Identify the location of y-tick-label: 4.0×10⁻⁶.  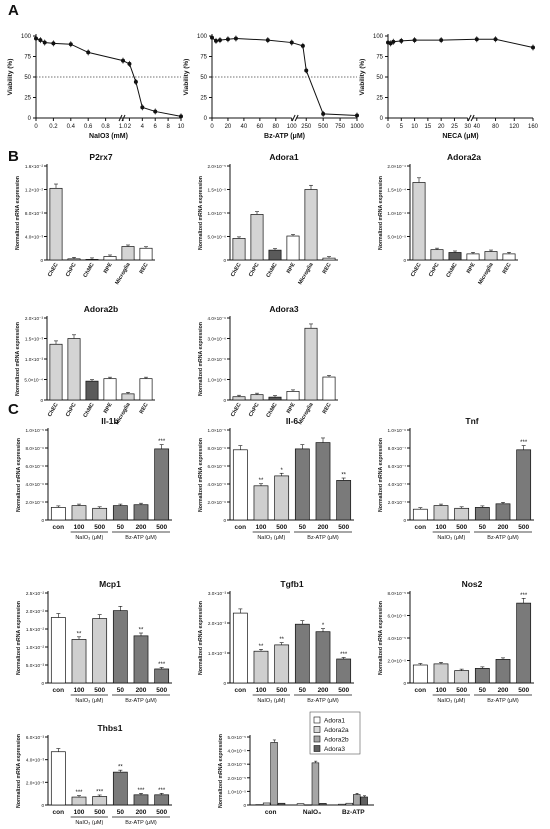
(217, 484).